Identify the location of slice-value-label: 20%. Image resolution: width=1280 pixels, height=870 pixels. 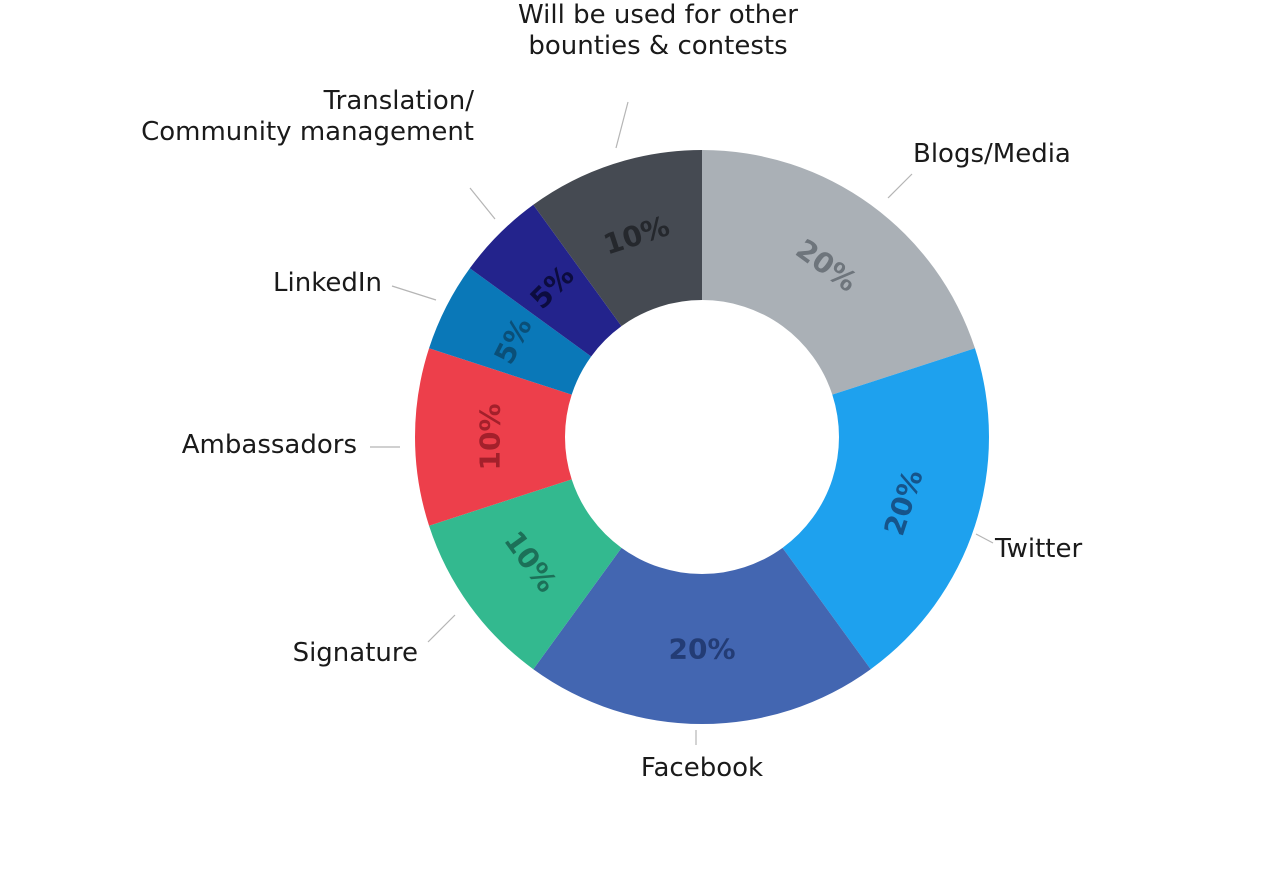
(701, 649).